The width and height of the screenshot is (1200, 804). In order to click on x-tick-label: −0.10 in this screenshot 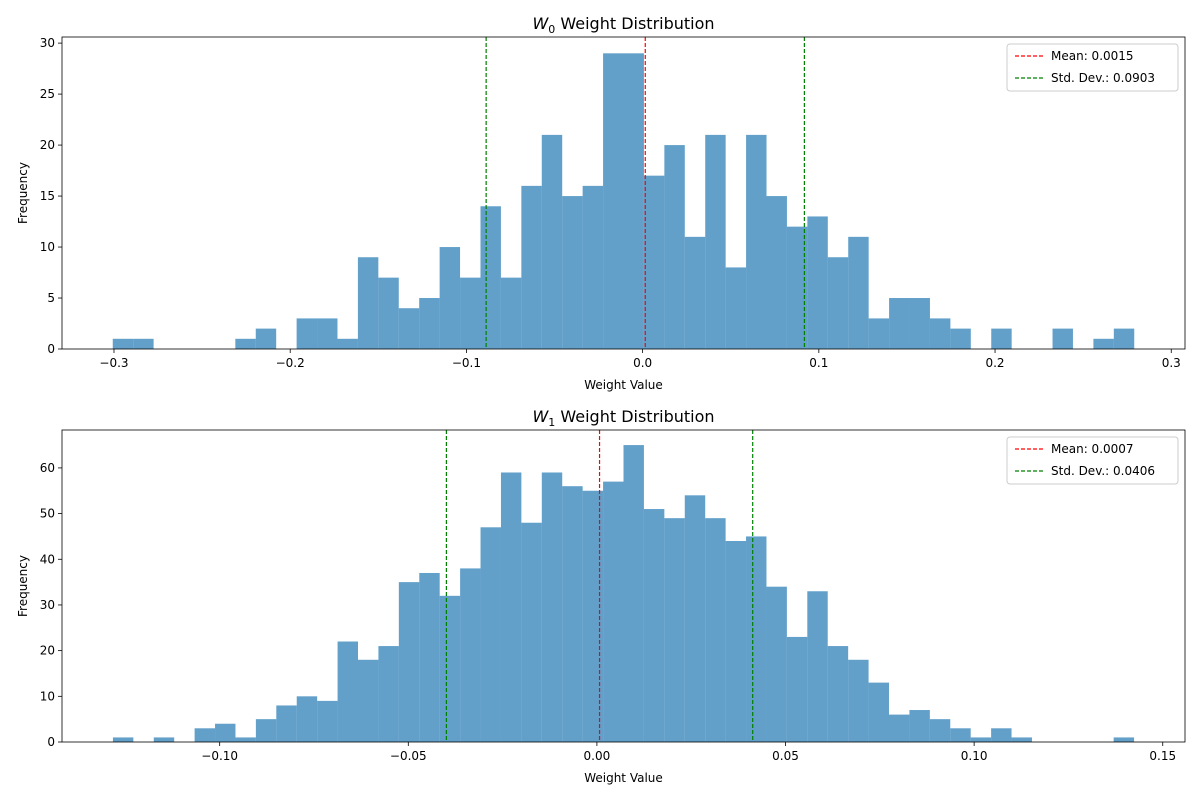, I will do `click(219, 756)`.